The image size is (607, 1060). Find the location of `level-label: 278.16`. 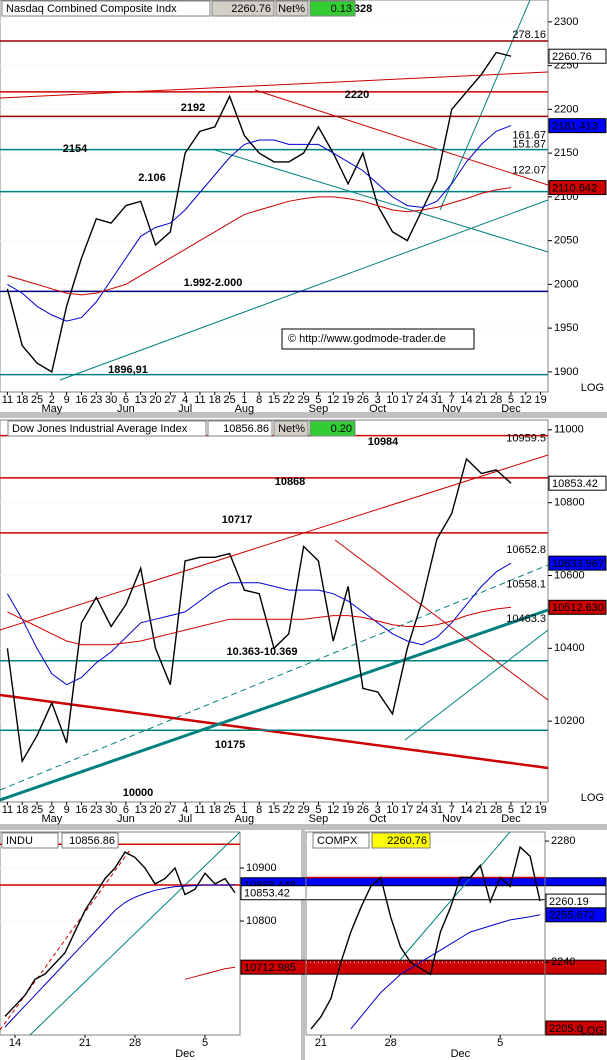

level-label: 278.16 is located at coordinates (529, 35).